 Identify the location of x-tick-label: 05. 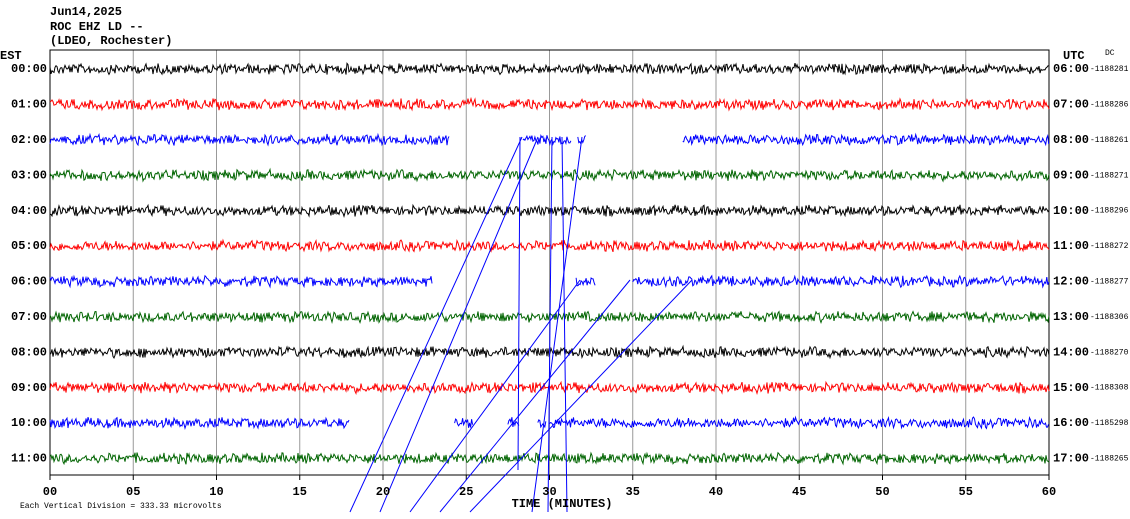
(133, 492).